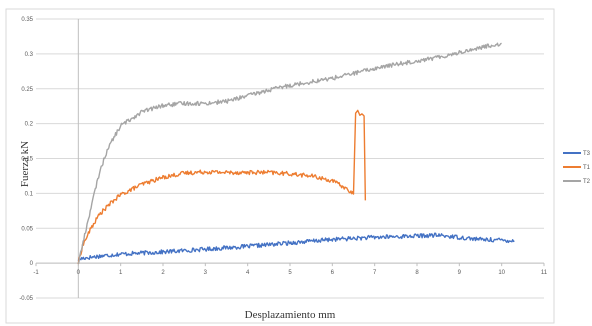 The height and width of the screenshot is (326, 592). Describe the element at coordinates (27, 229) in the screenshot. I see `y-tick-label: 0.05` at that location.